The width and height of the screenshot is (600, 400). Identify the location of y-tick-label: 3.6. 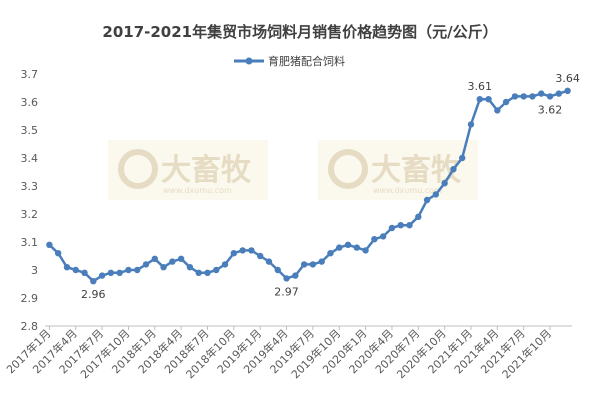
(30, 102).